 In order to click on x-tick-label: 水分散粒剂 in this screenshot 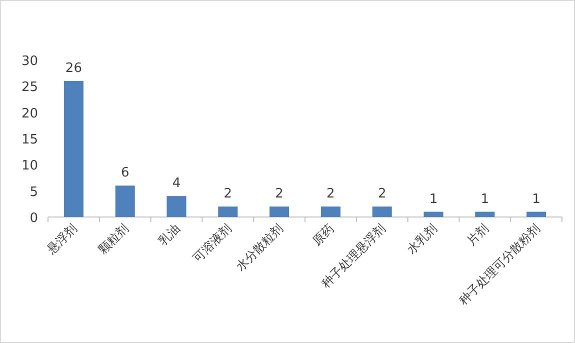, I will do `click(259, 247)`.